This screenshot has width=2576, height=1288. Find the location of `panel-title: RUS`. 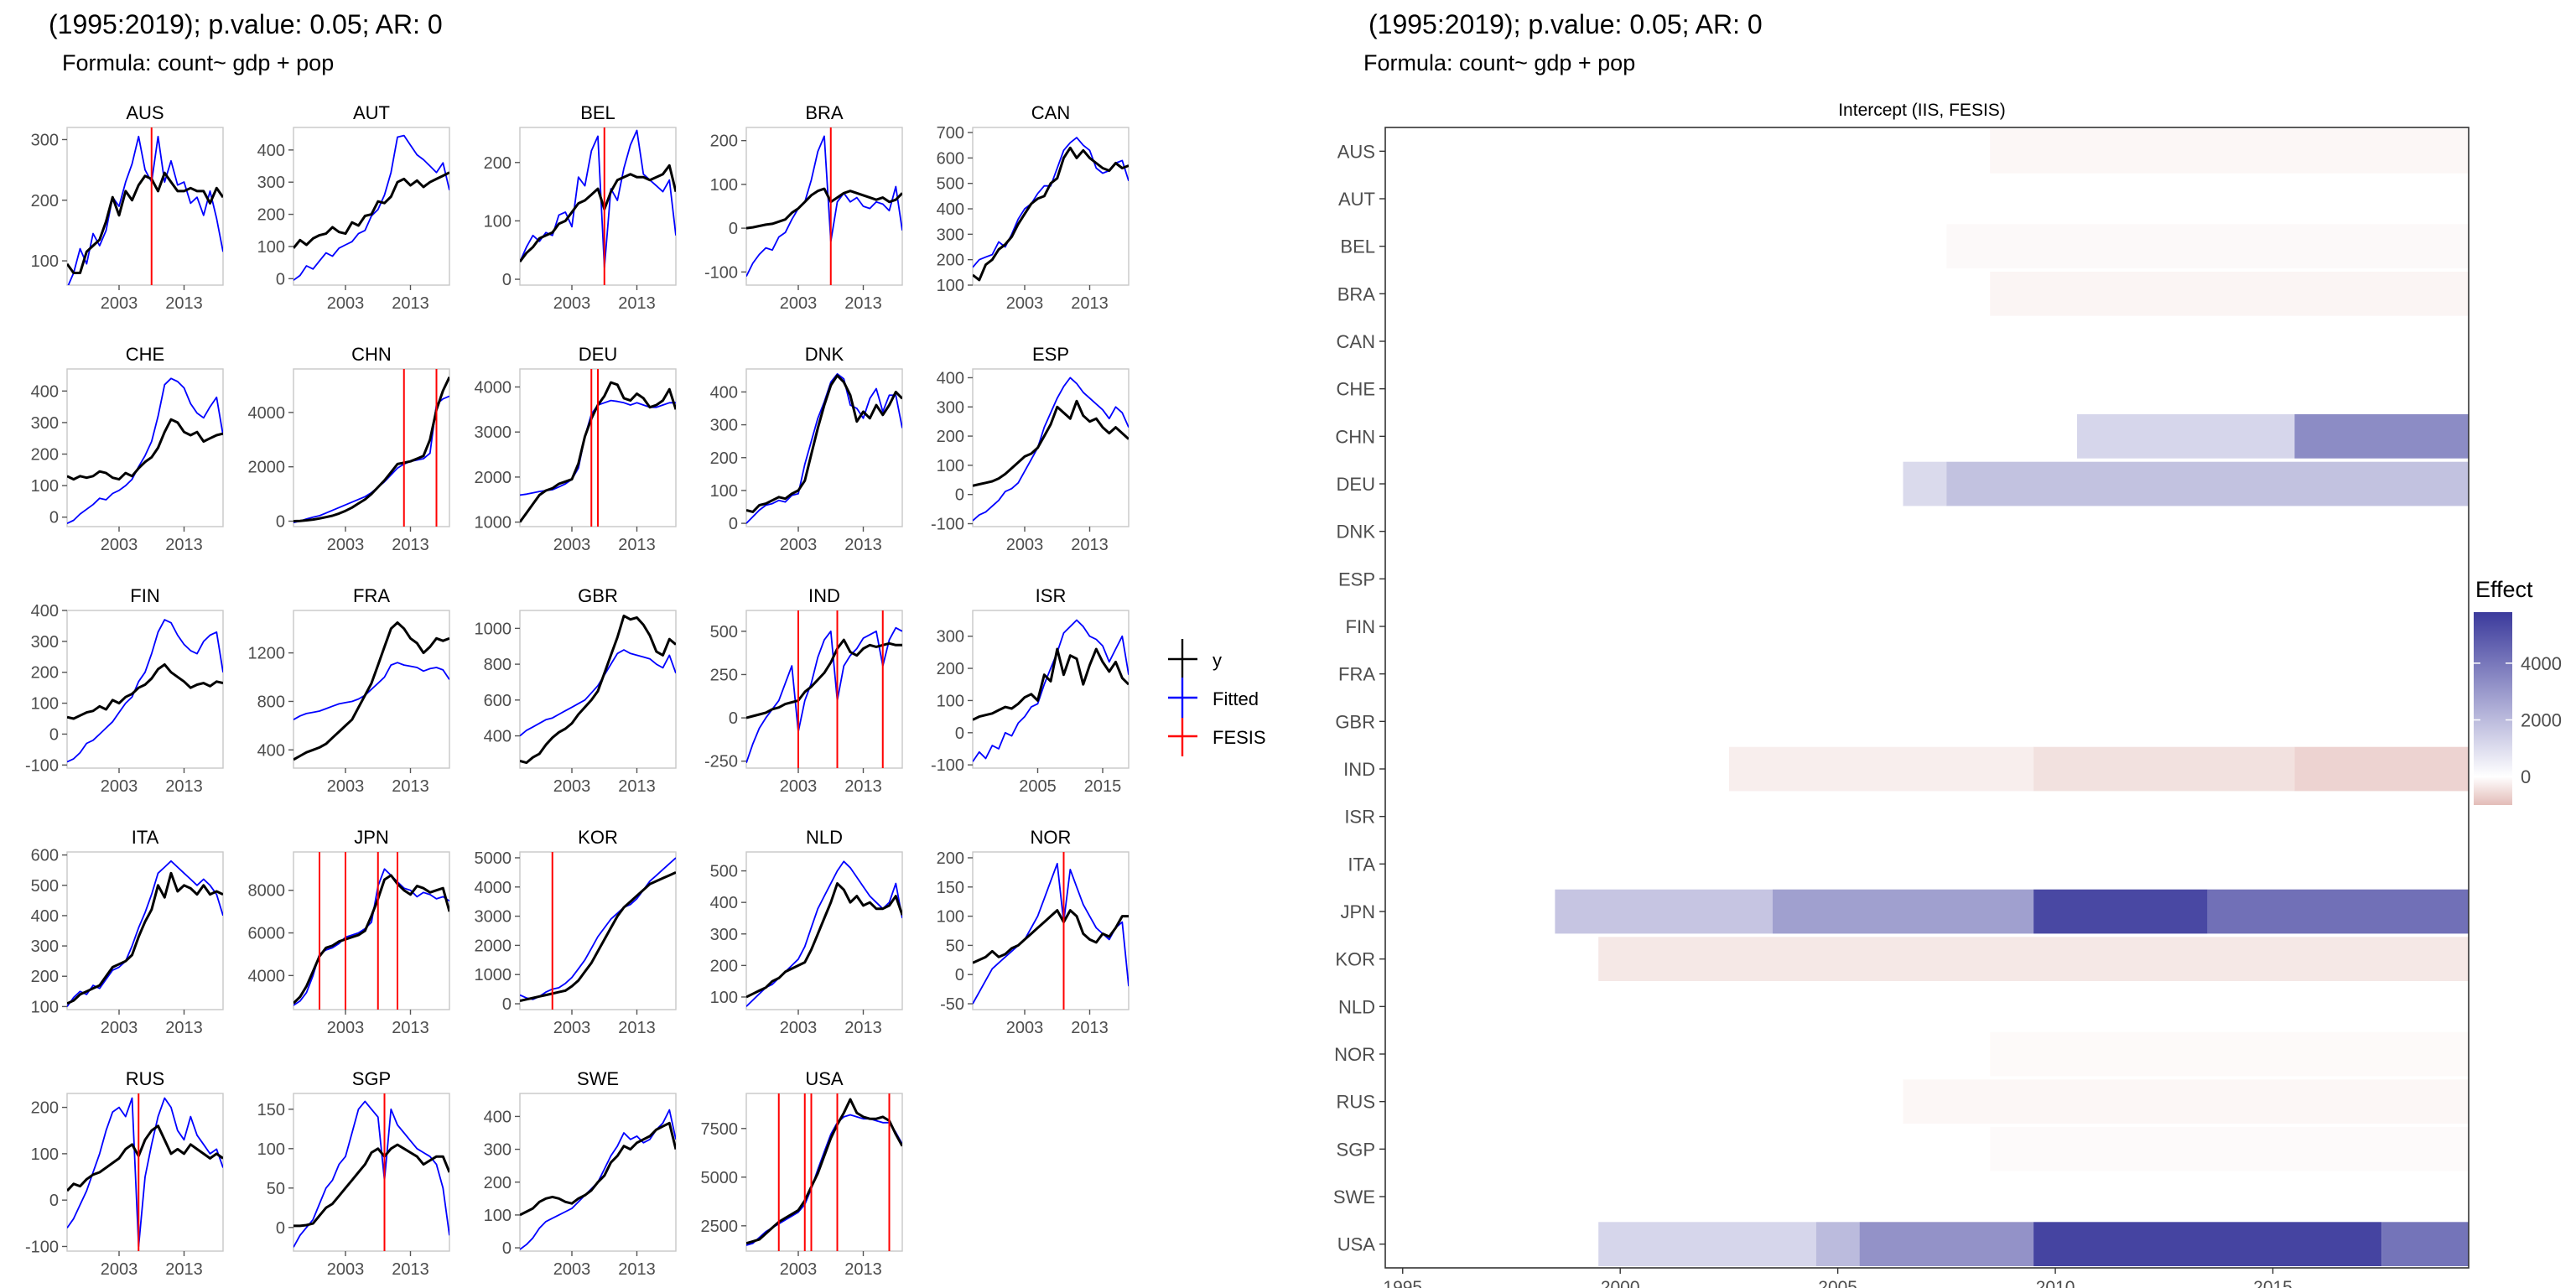

panel-title: RUS is located at coordinates (145, 1078).